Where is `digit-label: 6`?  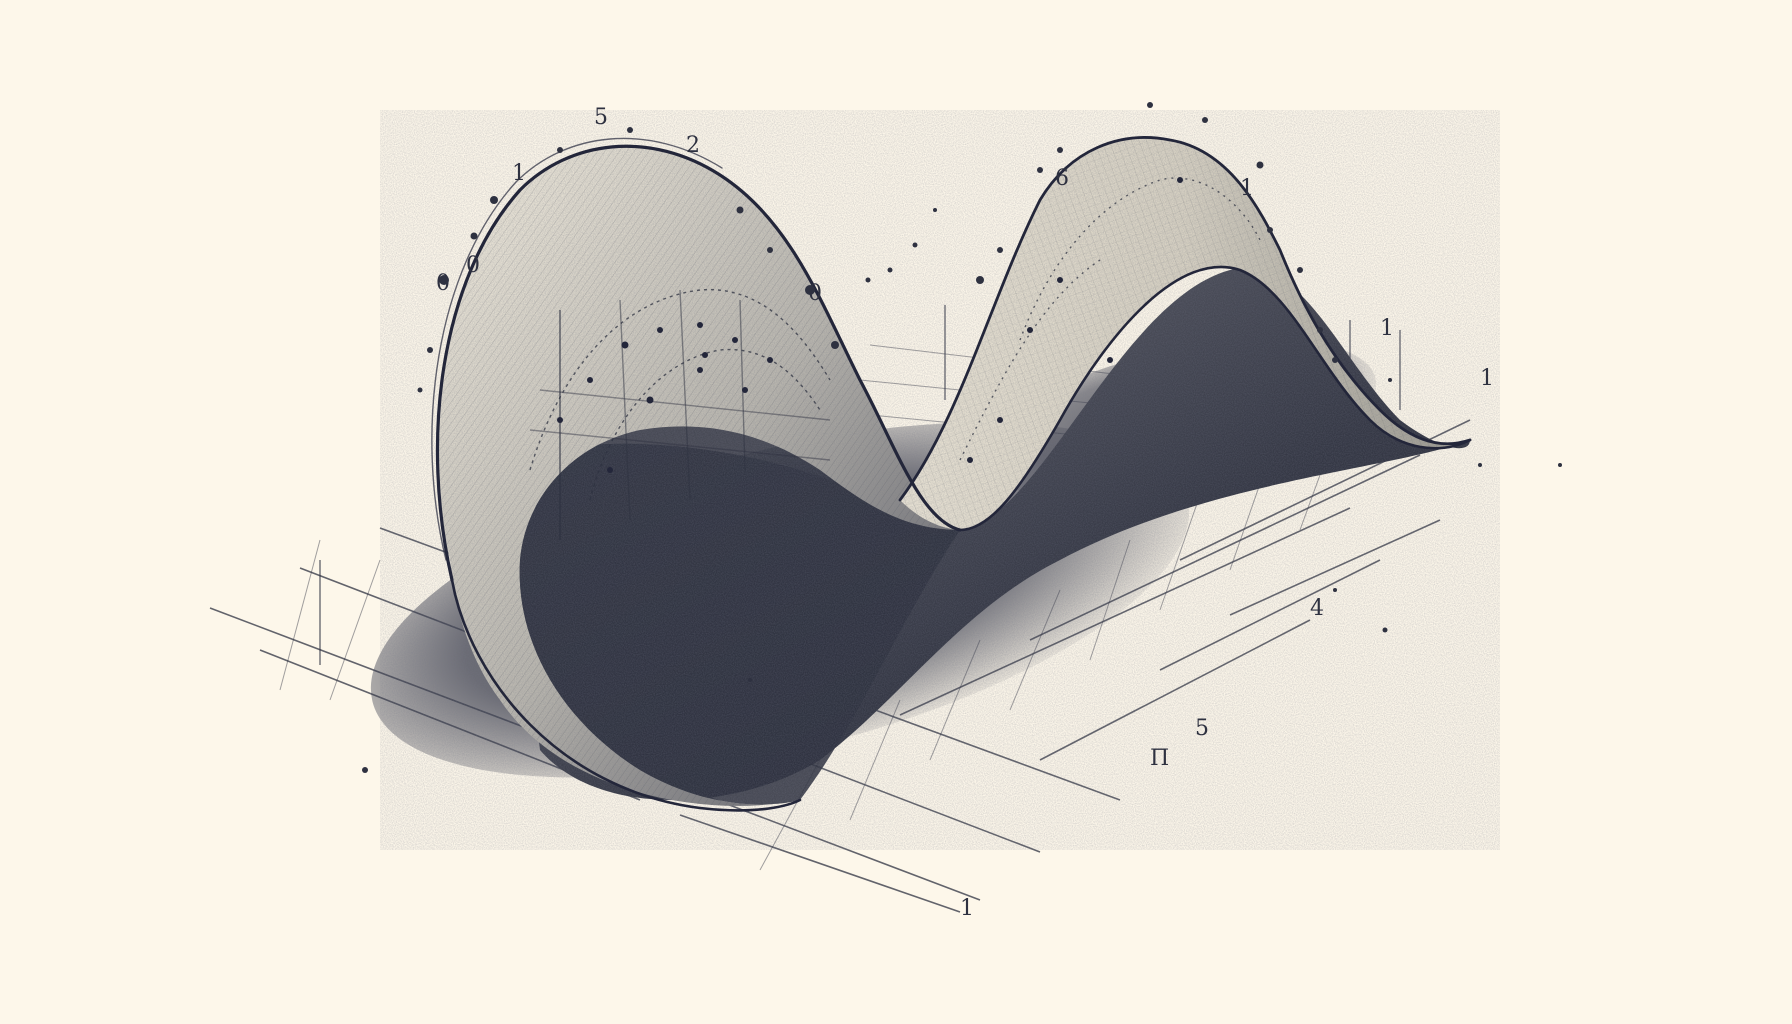 digit-label: 6 is located at coordinates (1062, 178).